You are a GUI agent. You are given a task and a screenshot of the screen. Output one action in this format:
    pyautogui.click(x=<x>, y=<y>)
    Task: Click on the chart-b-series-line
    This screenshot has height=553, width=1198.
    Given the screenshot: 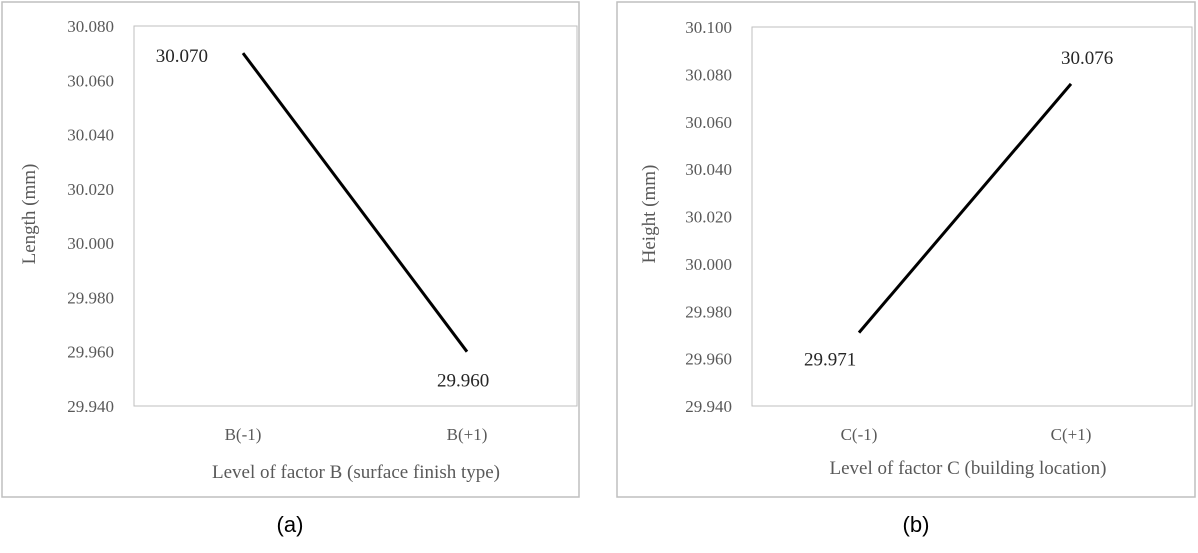 What is the action you would take?
    pyautogui.click(x=965, y=208)
    